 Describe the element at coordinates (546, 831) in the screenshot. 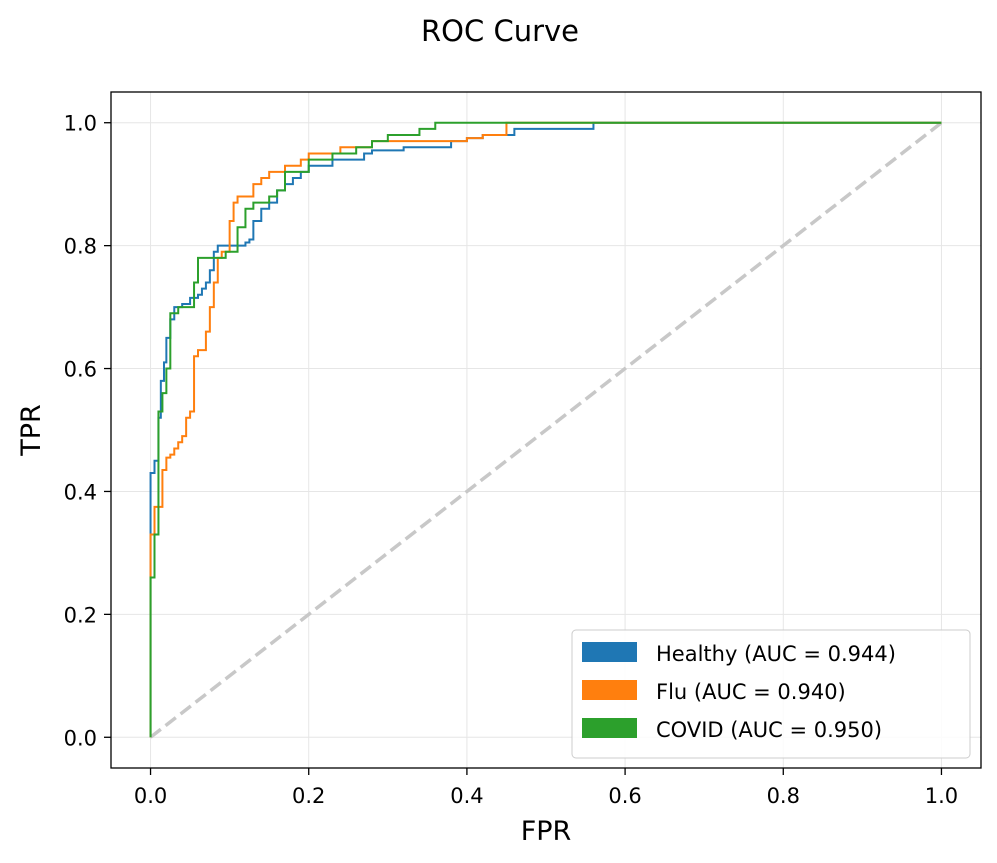

I see `x-axis-label: FPR` at that location.